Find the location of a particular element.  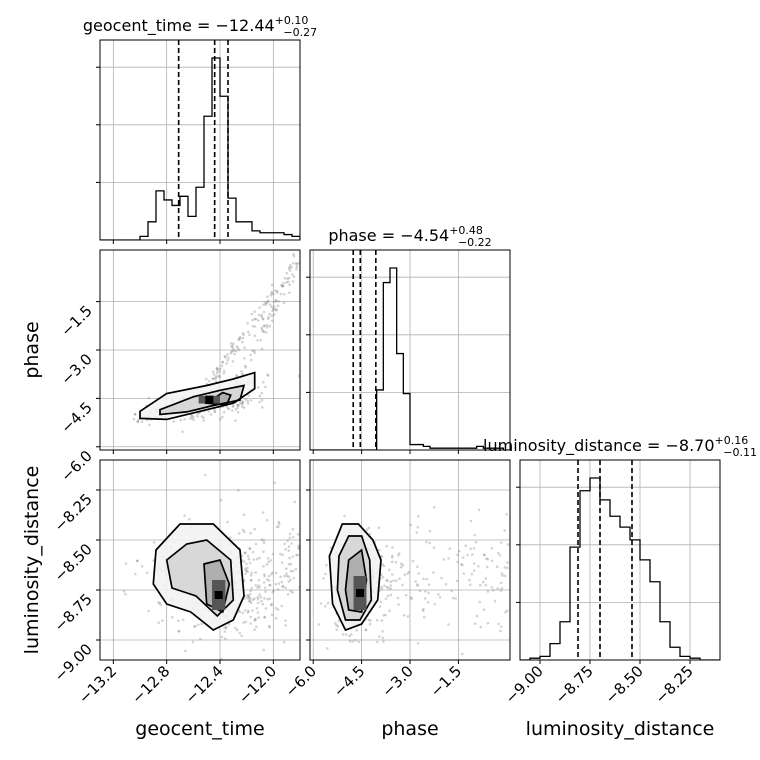

tick-label-y-luminosity-distance: −8.75 is located at coordinates (73, 612).